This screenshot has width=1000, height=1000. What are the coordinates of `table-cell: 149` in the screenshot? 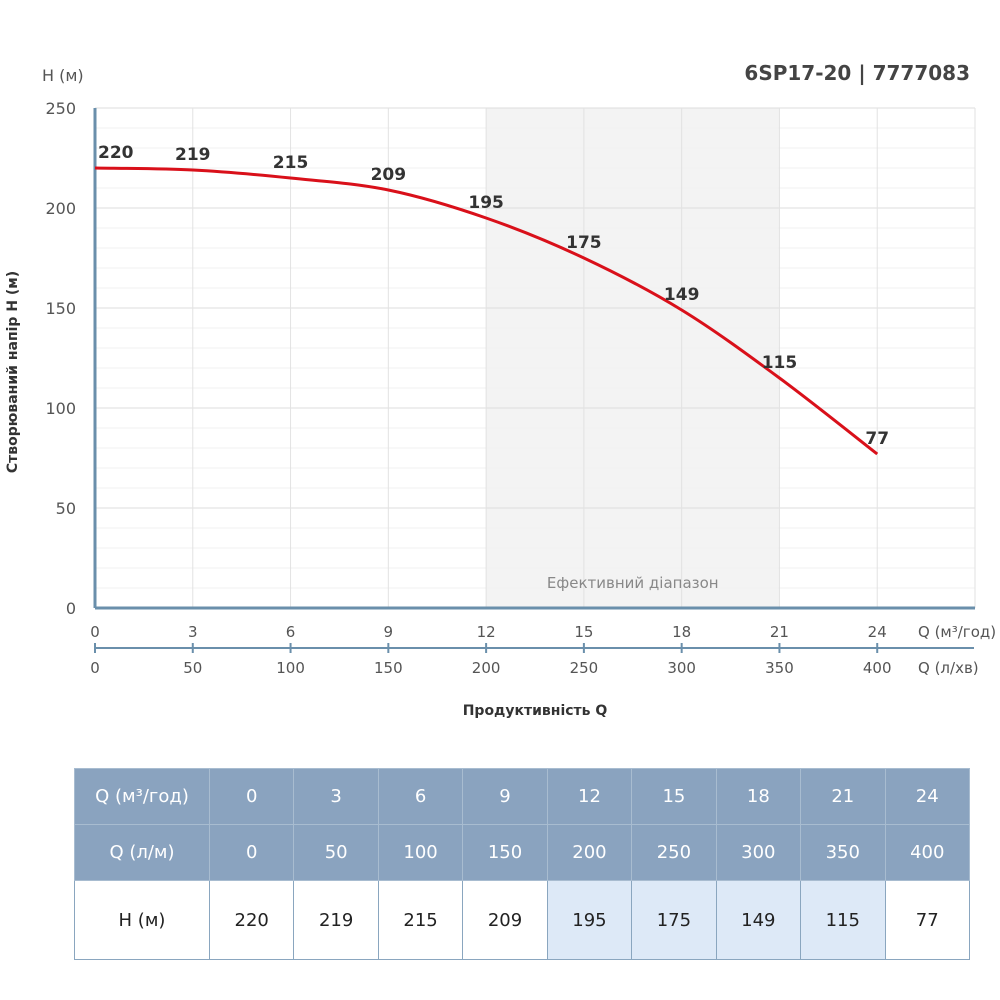 It's located at (758, 920).